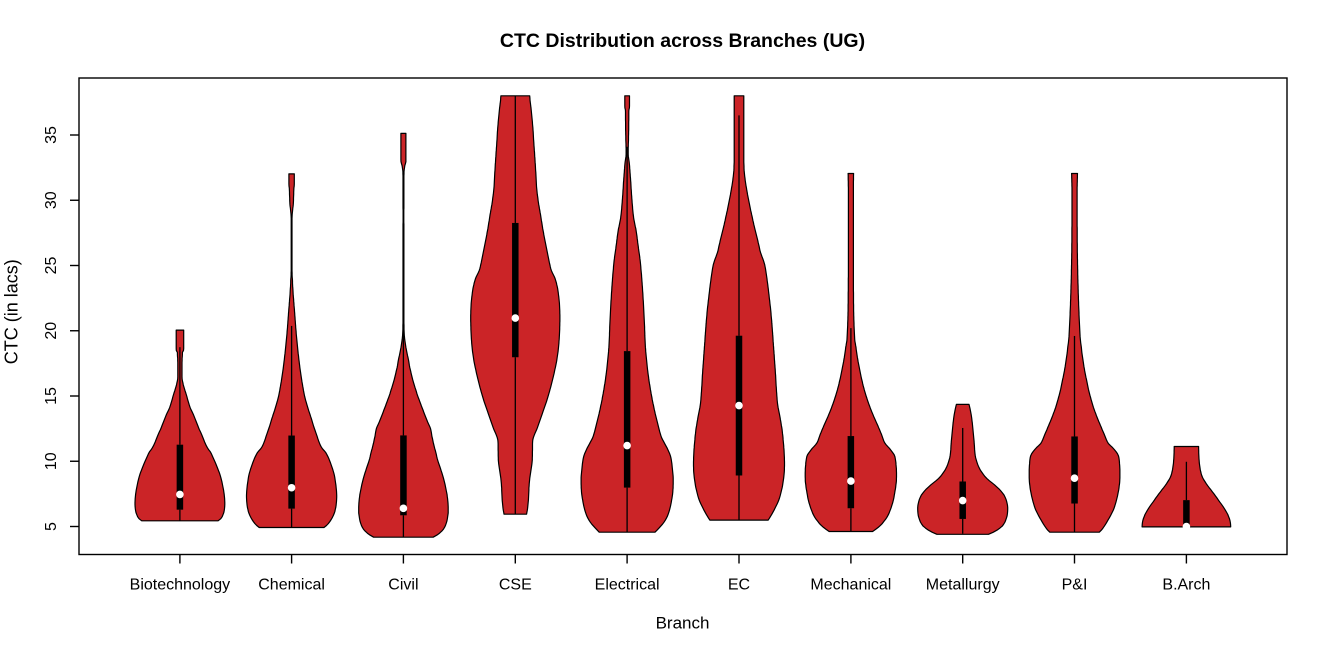 The width and height of the screenshot is (1327, 658). What do you see at coordinates (1186, 585) in the screenshot?
I see `svg-text: B.Arch` at bounding box center [1186, 585].